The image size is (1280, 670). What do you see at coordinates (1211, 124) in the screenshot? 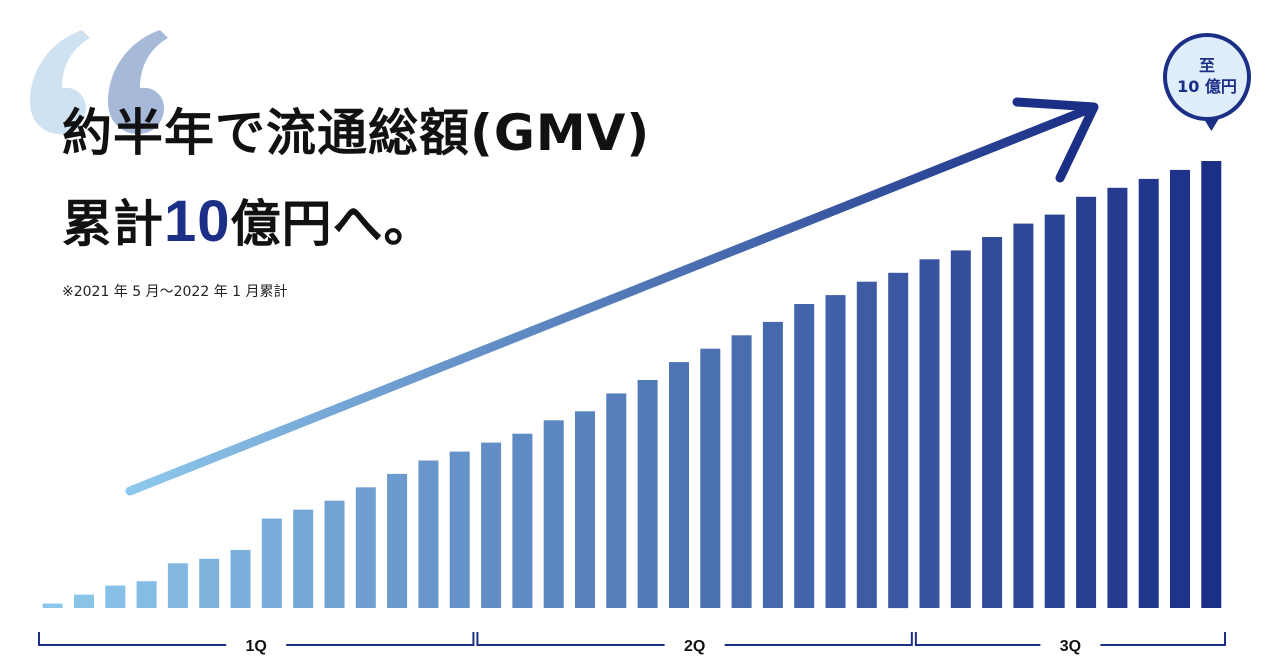
I see `badge-pointer-icon` at bounding box center [1211, 124].